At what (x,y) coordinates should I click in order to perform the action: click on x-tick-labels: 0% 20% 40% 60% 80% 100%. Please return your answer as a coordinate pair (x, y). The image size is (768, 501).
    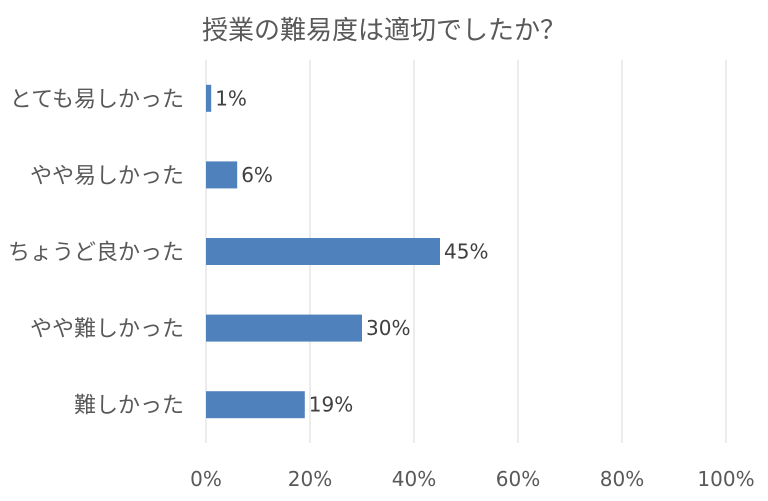
    Looking at the image, I should click on (472, 479).